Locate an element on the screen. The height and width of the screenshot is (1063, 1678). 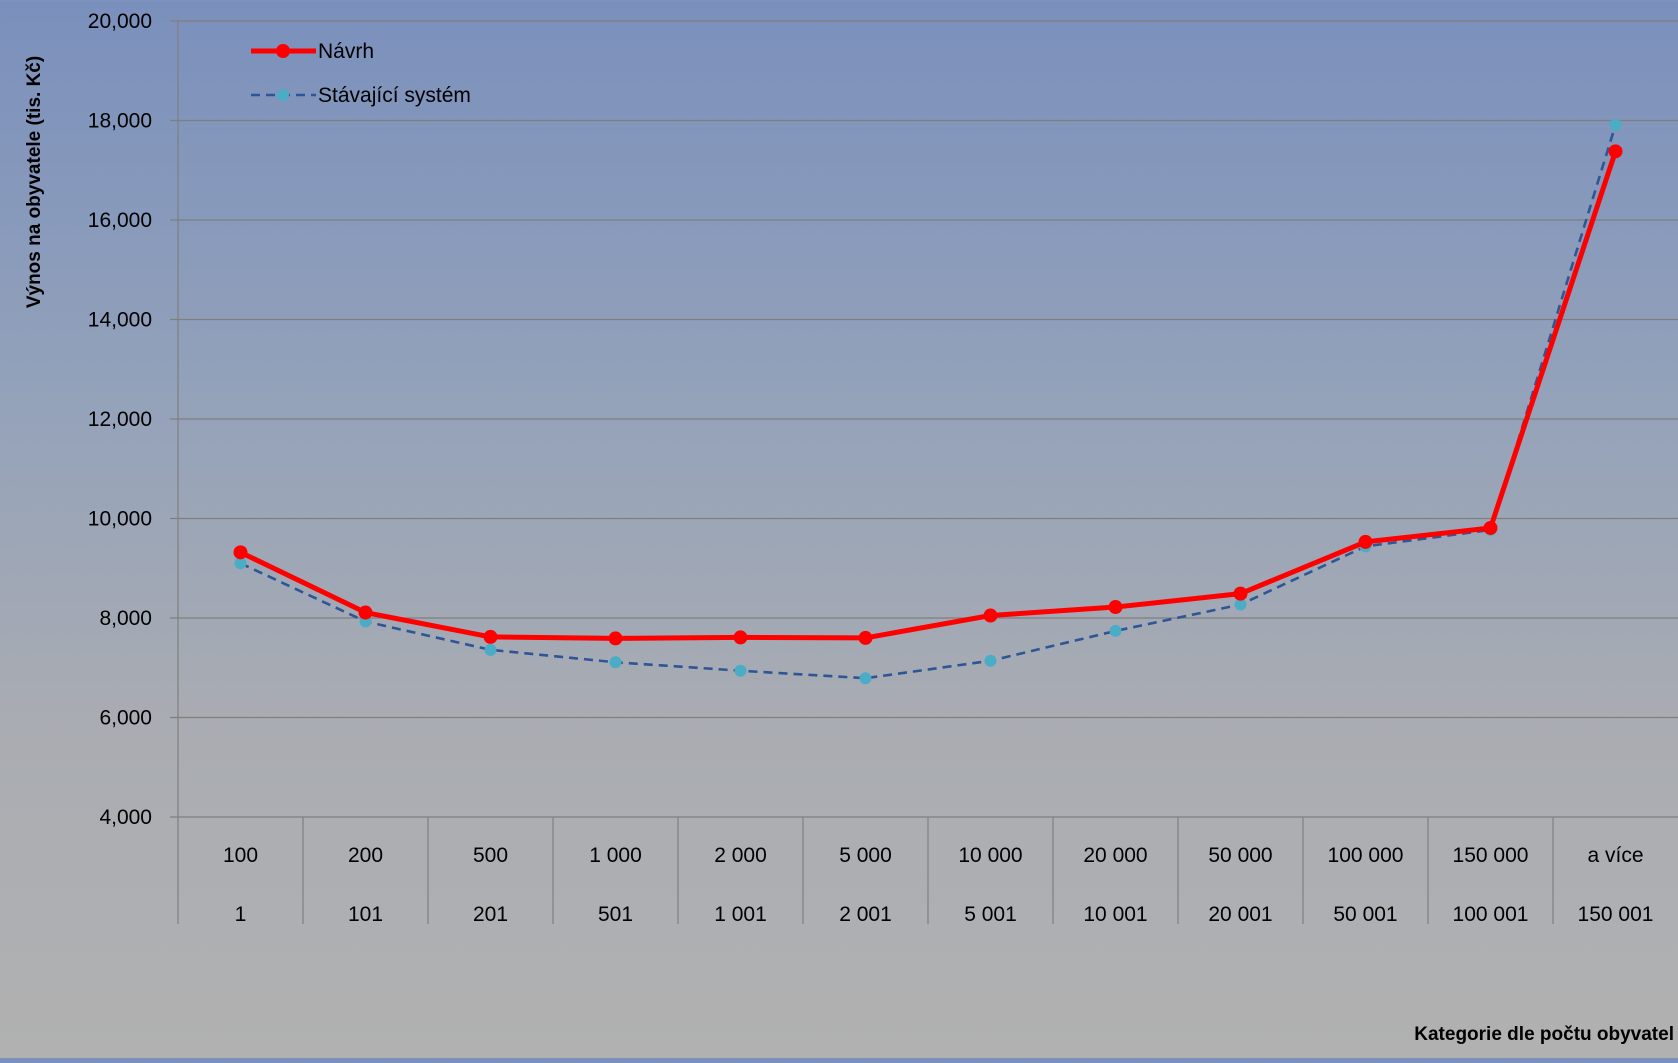
x-tick-label-lower: 501 is located at coordinates (615, 914).